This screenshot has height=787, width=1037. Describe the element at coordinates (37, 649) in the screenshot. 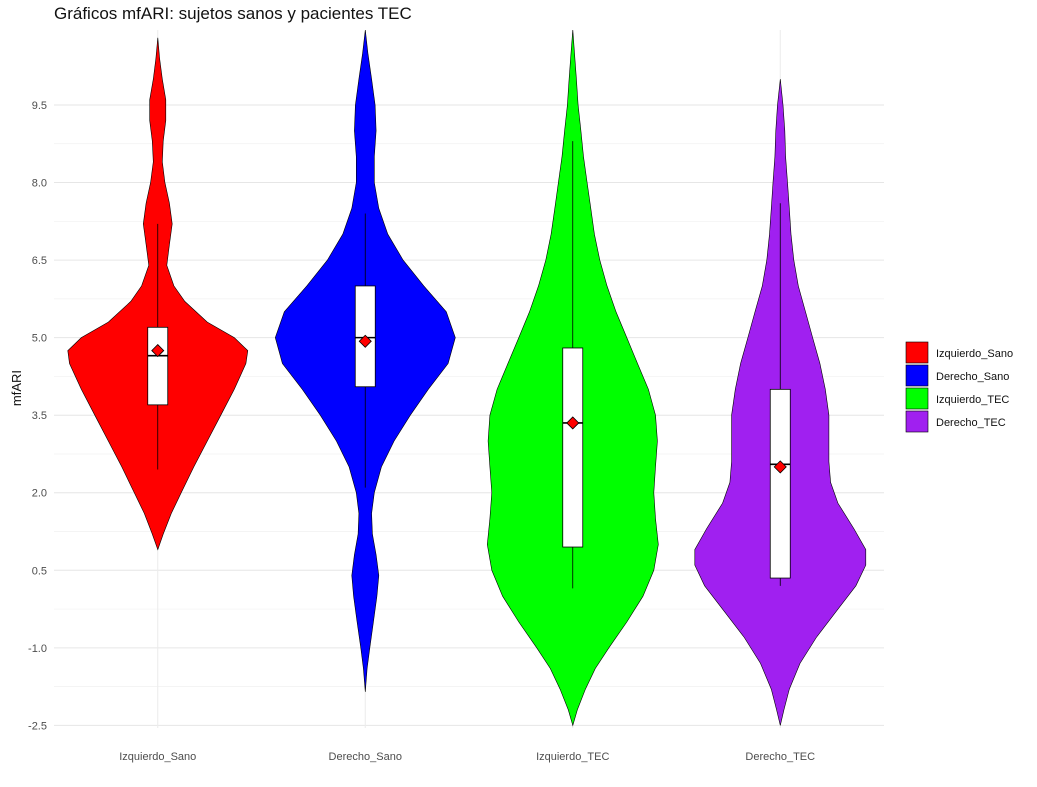

I see `y-tick-label: -1.0` at that location.